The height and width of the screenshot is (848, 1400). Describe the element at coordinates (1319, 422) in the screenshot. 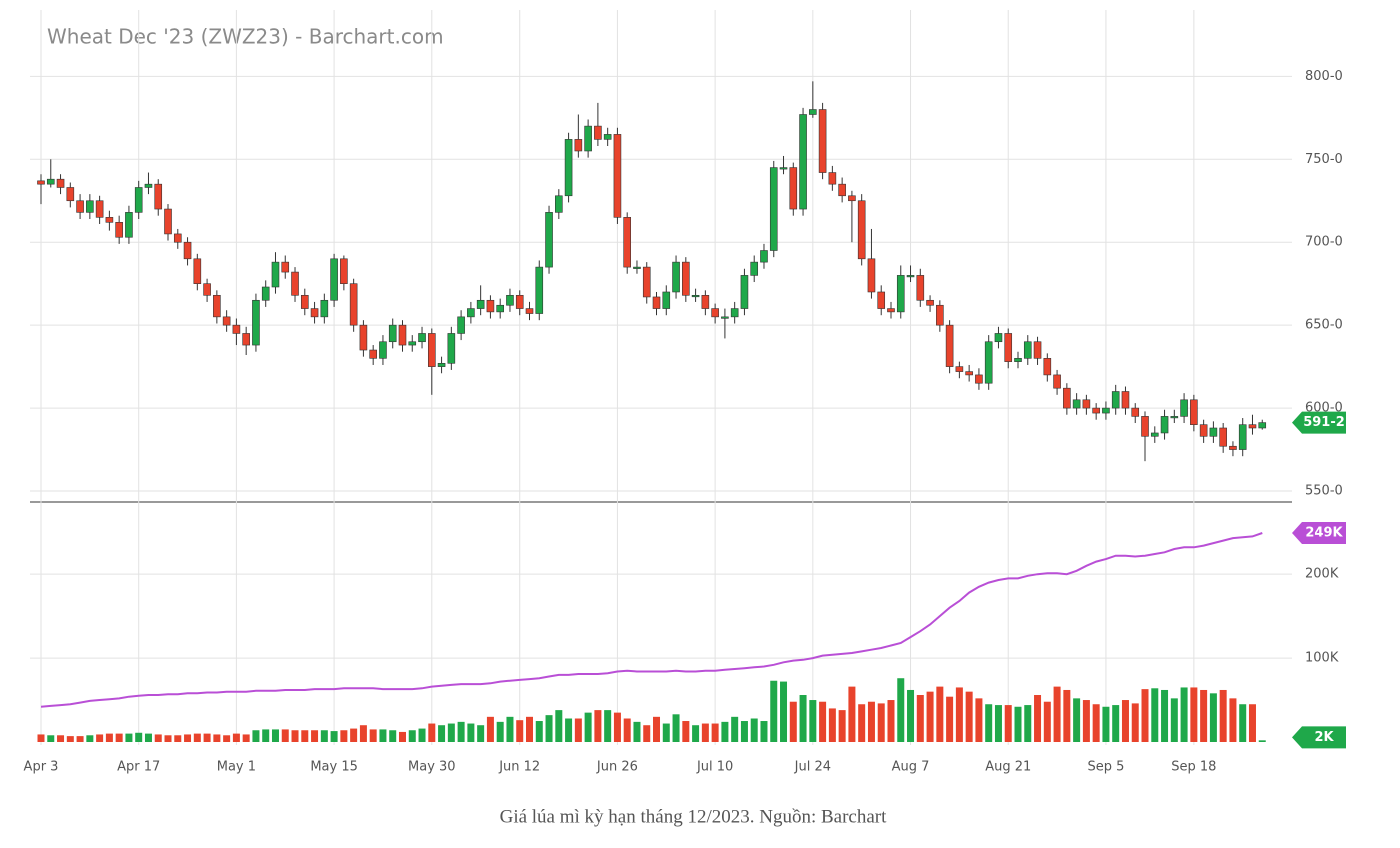

I see `last-price-label-bg` at that location.